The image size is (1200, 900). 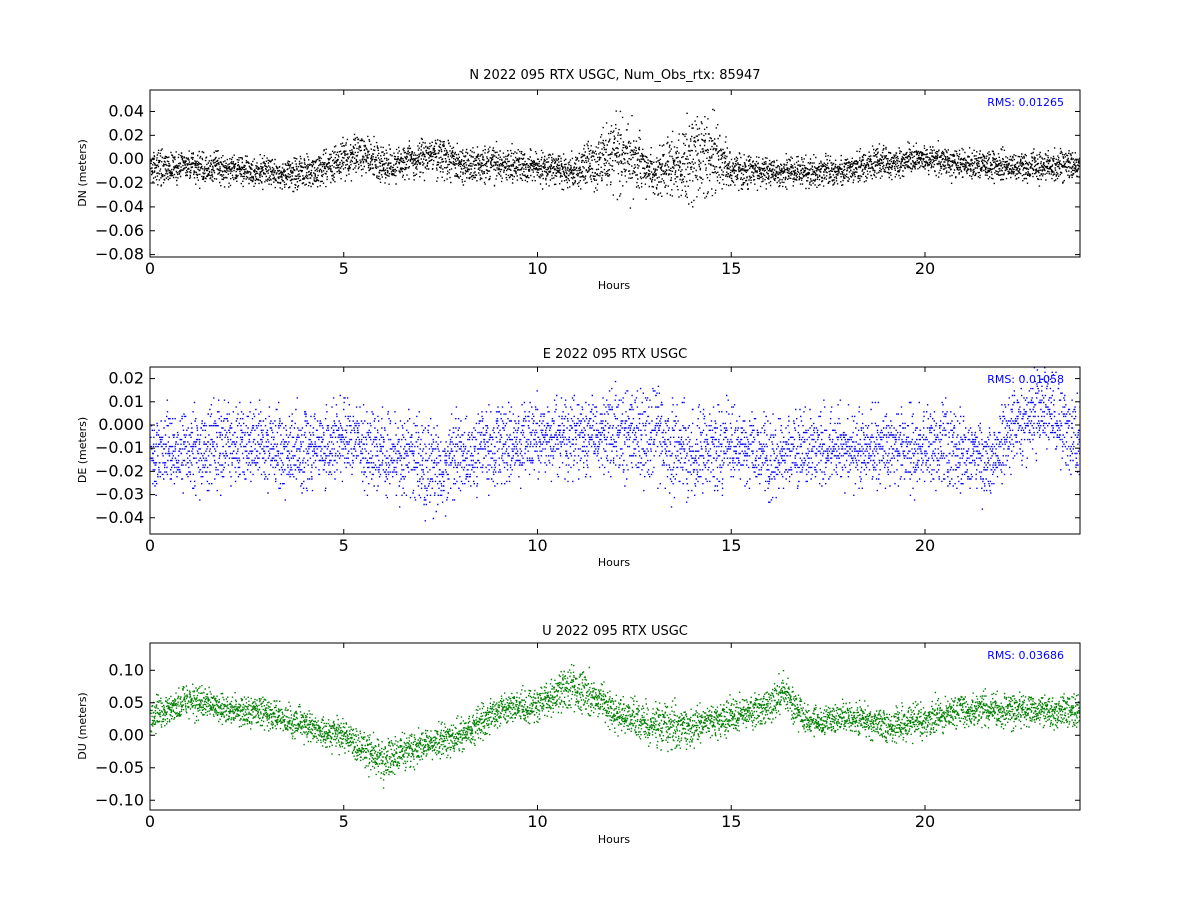 I want to click on panel-u-yticks: −0.10 −0.05 0.00 0.05 0.10, so click(x=587, y=734).